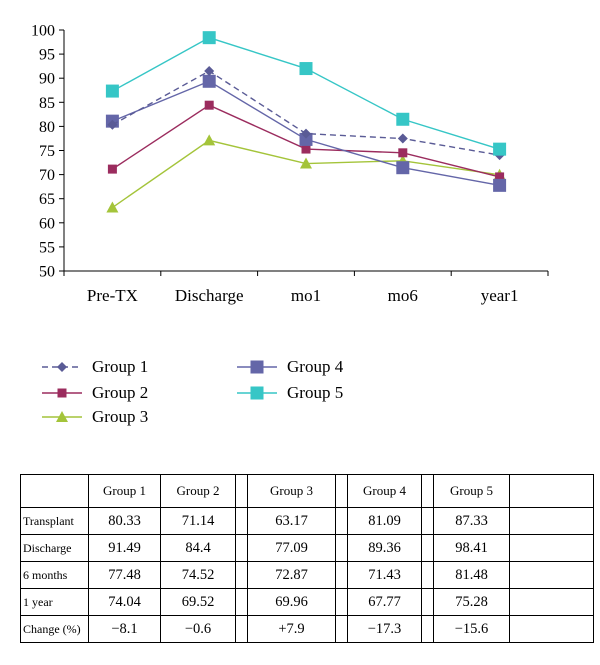  What do you see at coordinates (47, 79) in the screenshot?
I see `y-tick-label: 90` at bounding box center [47, 79].